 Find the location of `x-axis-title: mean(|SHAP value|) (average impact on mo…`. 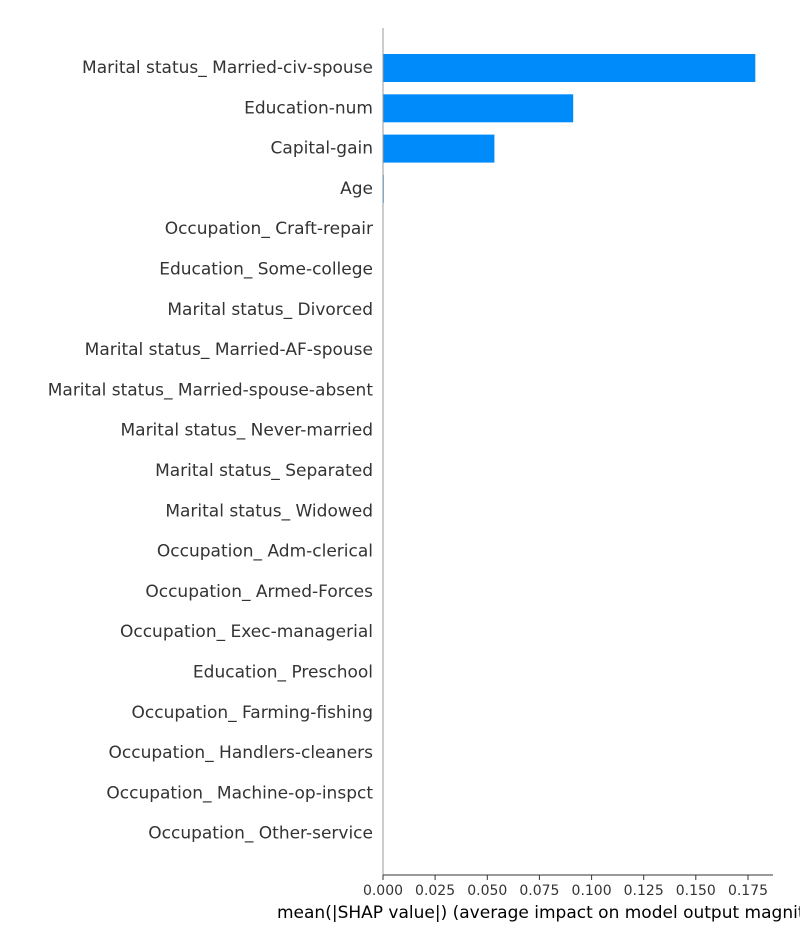

x-axis-title: mean(|SHAP value|) (average impact on mo… is located at coordinates (538, 913).